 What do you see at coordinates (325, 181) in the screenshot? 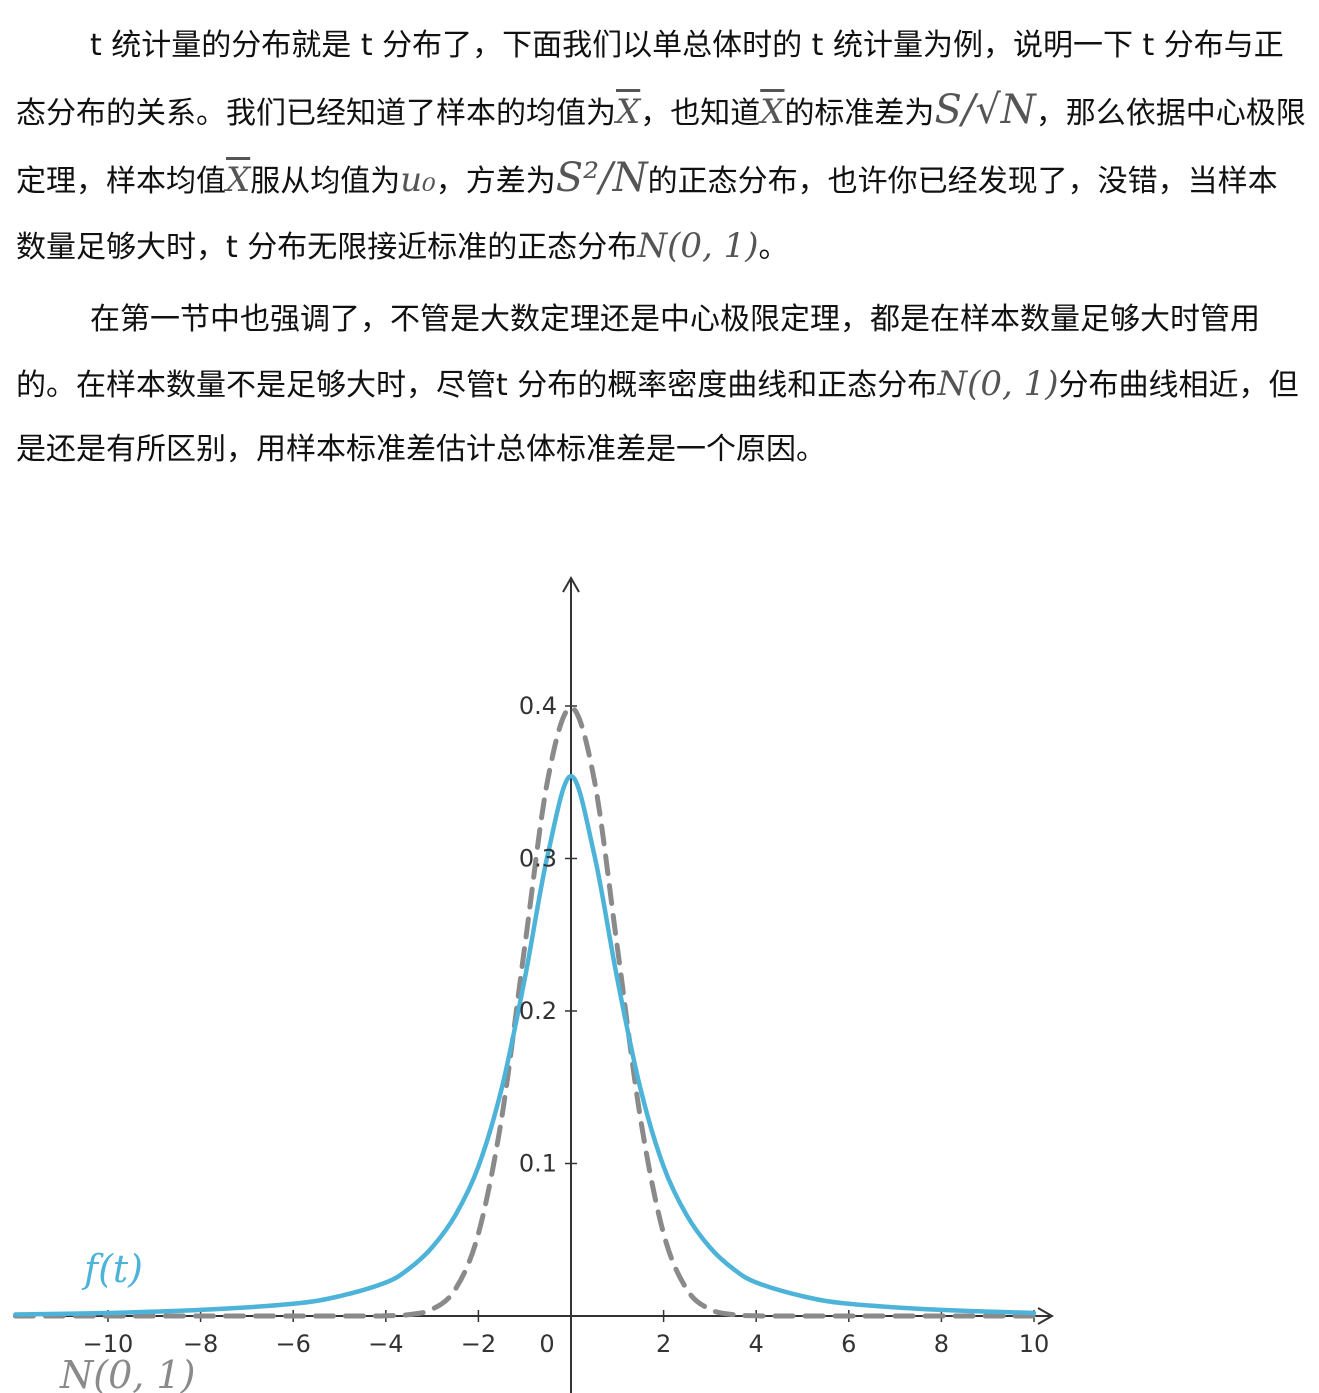
I see `text-run: 服从均值为` at bounding box center [325, 181].